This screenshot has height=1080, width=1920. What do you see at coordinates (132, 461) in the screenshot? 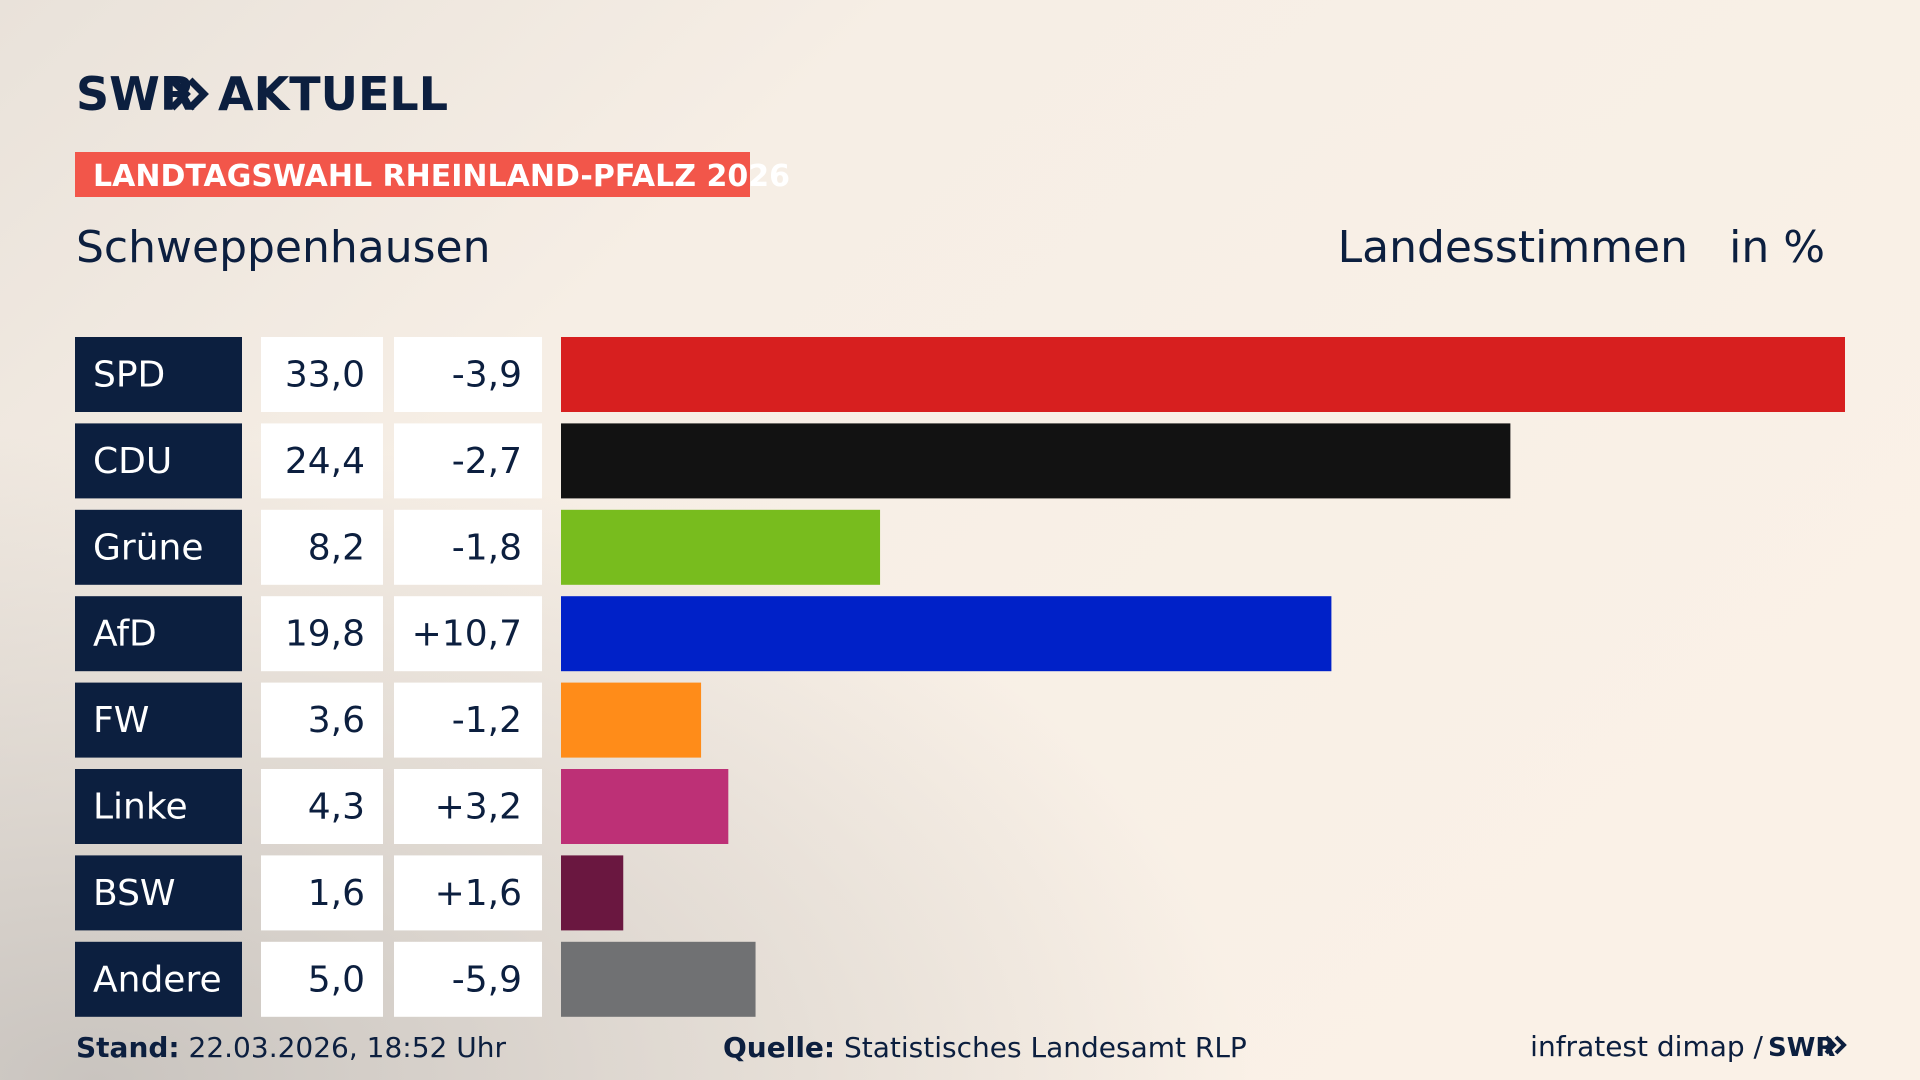
I see `party-label: CDU` at bounding box center [132, 461].